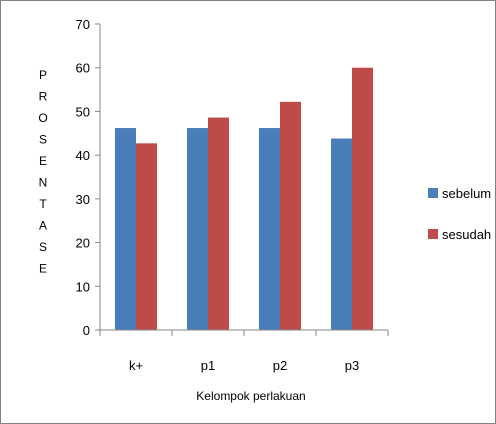 This screenshot has height=424, width=496. Describe the element at coordinates (459, 214) in the screenshot. I see `legend: sebelum sesudah` at that location.